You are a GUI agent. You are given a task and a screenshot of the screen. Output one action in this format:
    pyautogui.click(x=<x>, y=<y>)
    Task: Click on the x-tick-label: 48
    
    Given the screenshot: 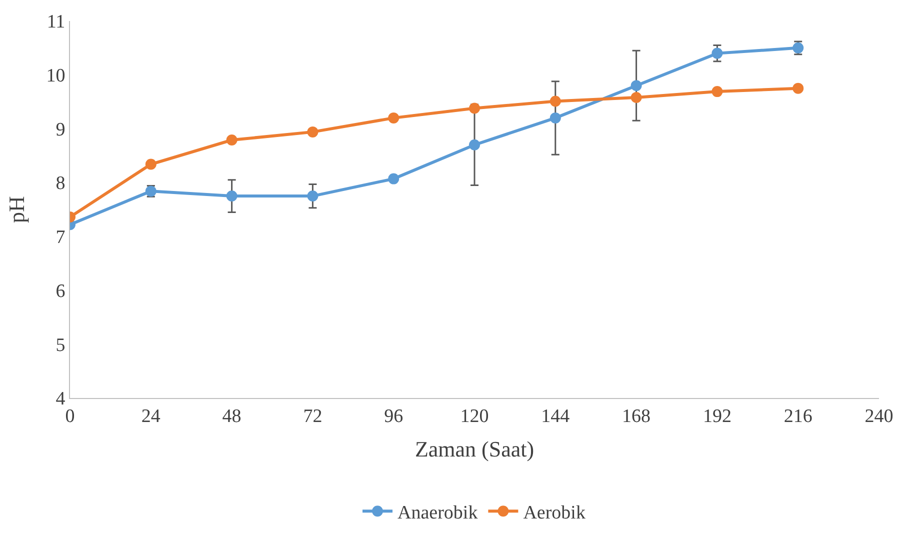 What is the action you would take?
    pyautogui.click(x=232, y=416)
    